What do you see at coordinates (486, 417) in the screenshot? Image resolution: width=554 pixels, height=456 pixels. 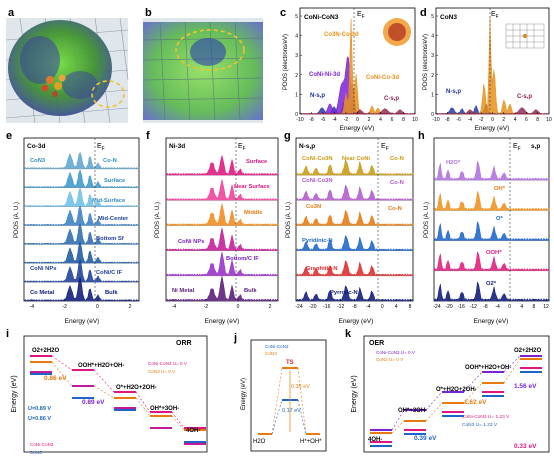 I see `legend-item: CoNi-CoN3 U= 1.23 V` at bounding box center [486, 417].